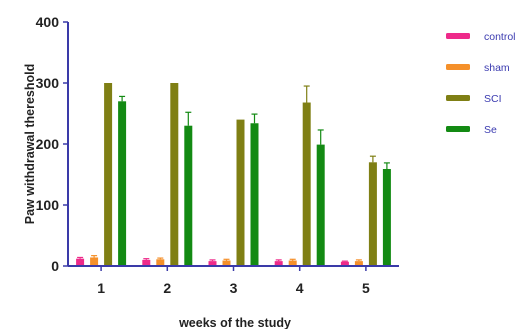 The width and height of the screenshot is (518, 329). What do you see at coordinates (234, 322) in the screenshot?
I see `x-axis-title: weeks of the study` at bounding box center [234, 322].